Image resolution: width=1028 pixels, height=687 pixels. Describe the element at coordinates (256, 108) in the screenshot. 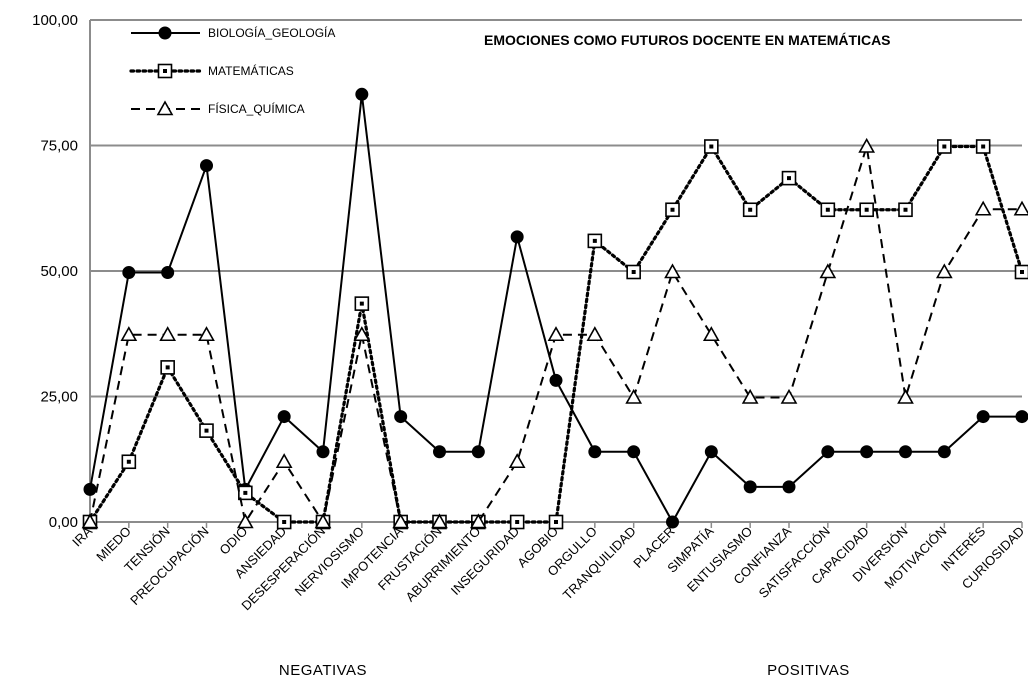

I see `legend-label: FÍSICA_QUÍMICA` at that location.